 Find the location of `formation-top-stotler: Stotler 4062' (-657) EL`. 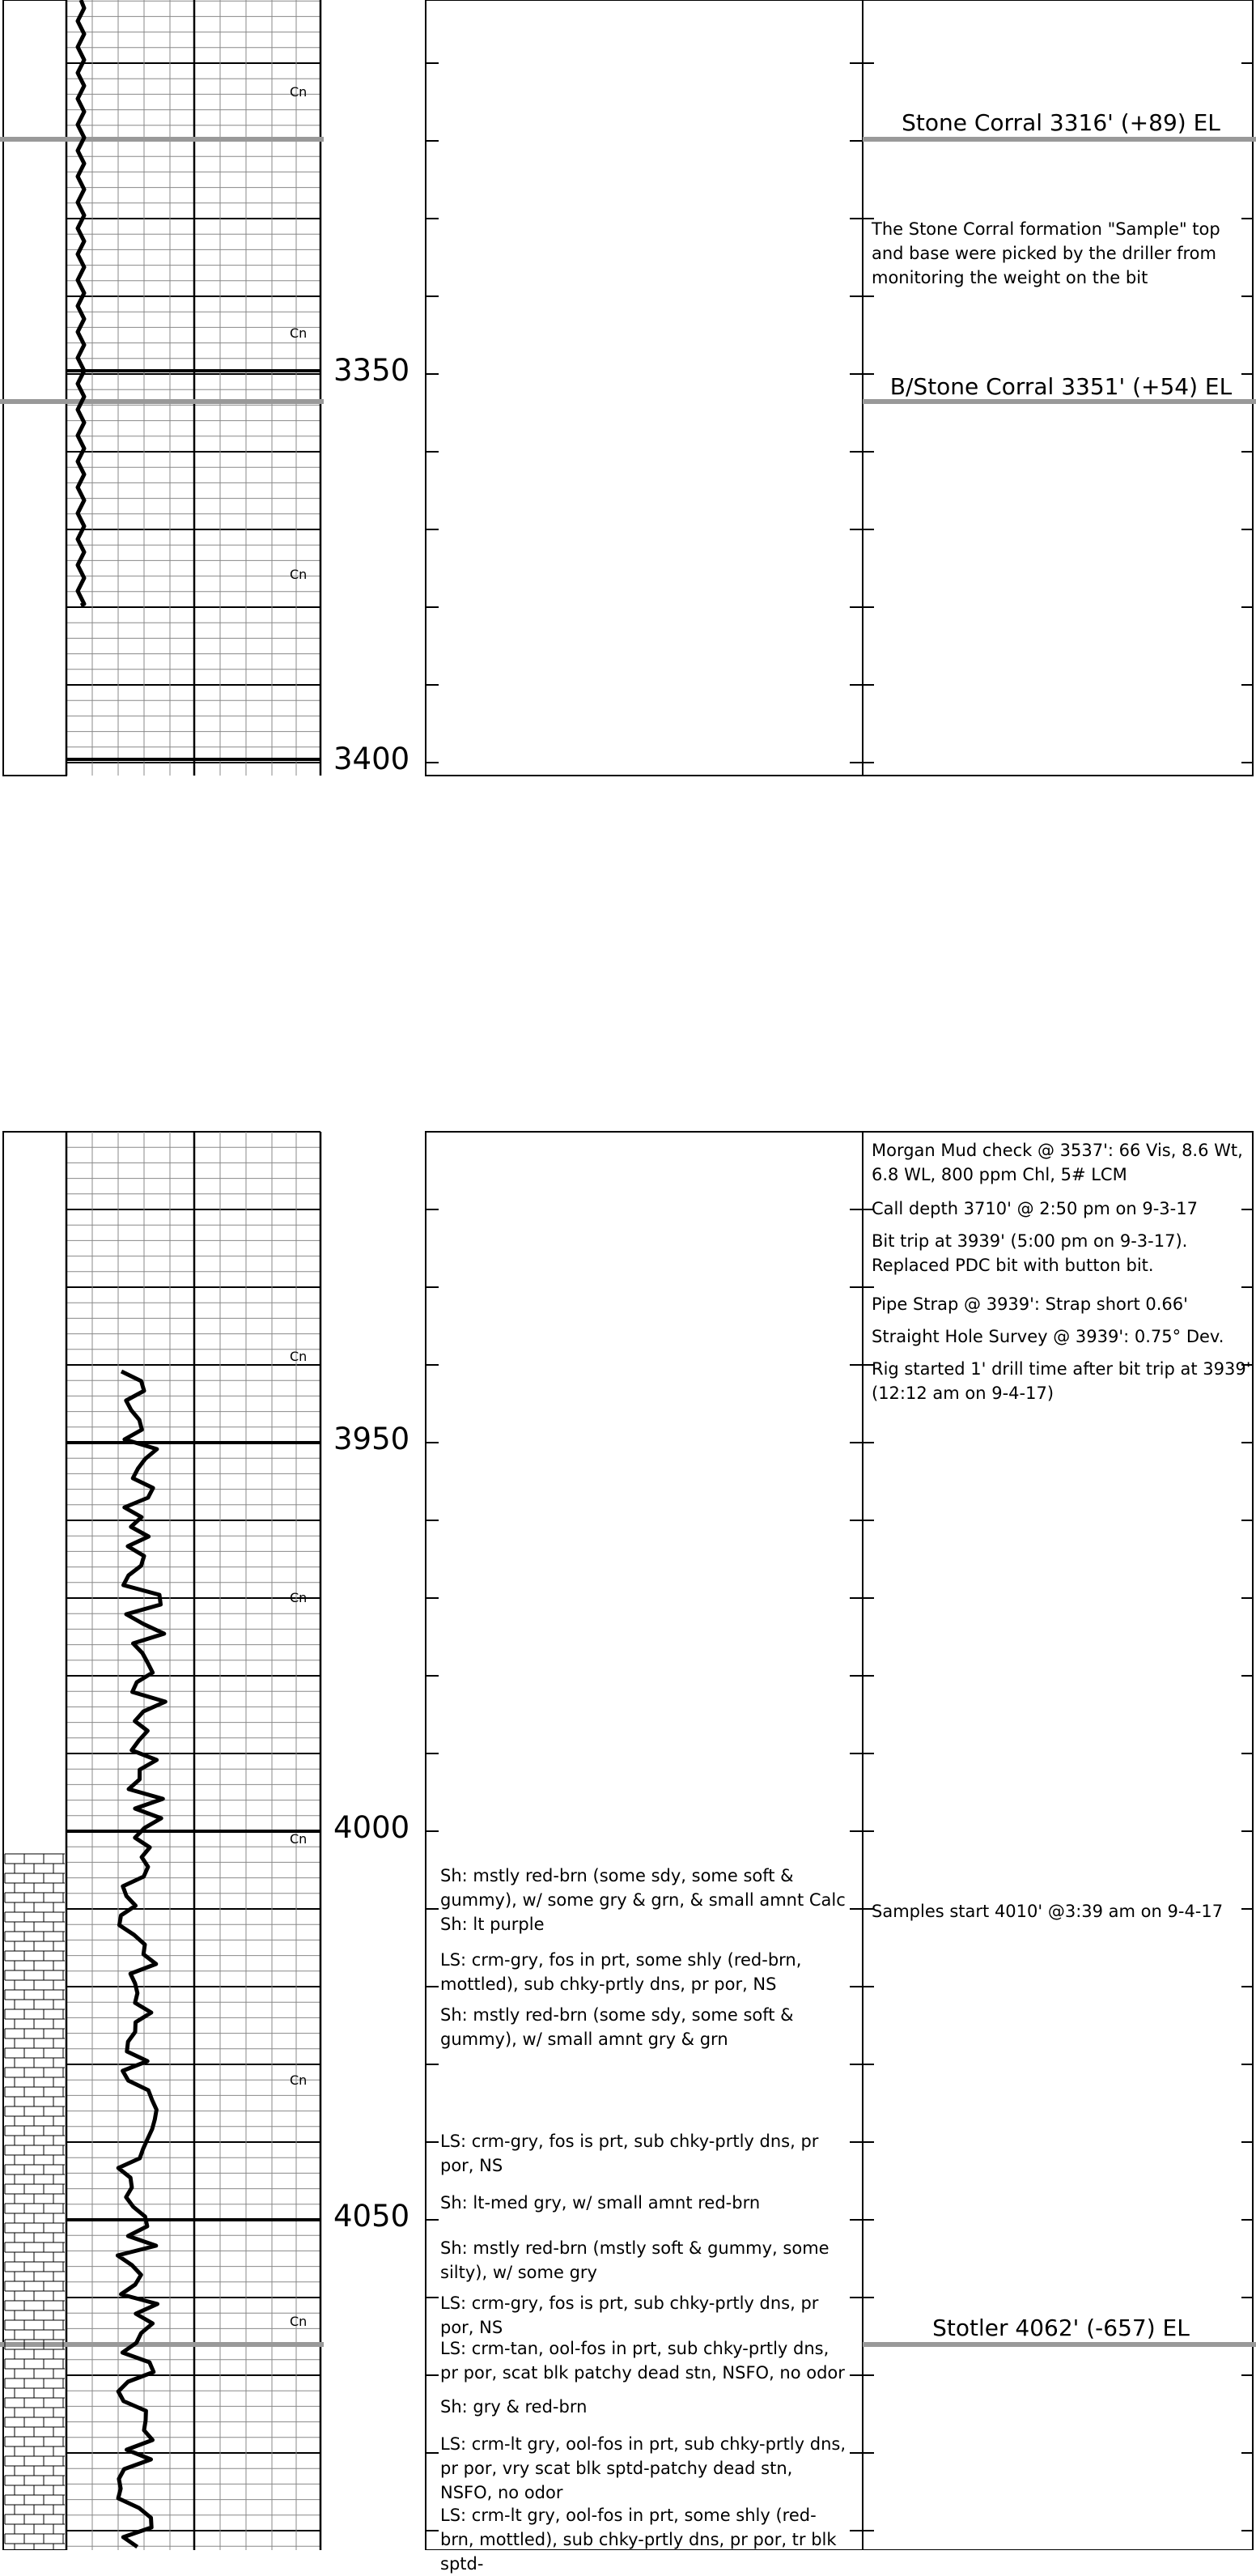

formation-top-stotler: Stotler 4062' (-657) EL is located at coordinates (1061, 2328).